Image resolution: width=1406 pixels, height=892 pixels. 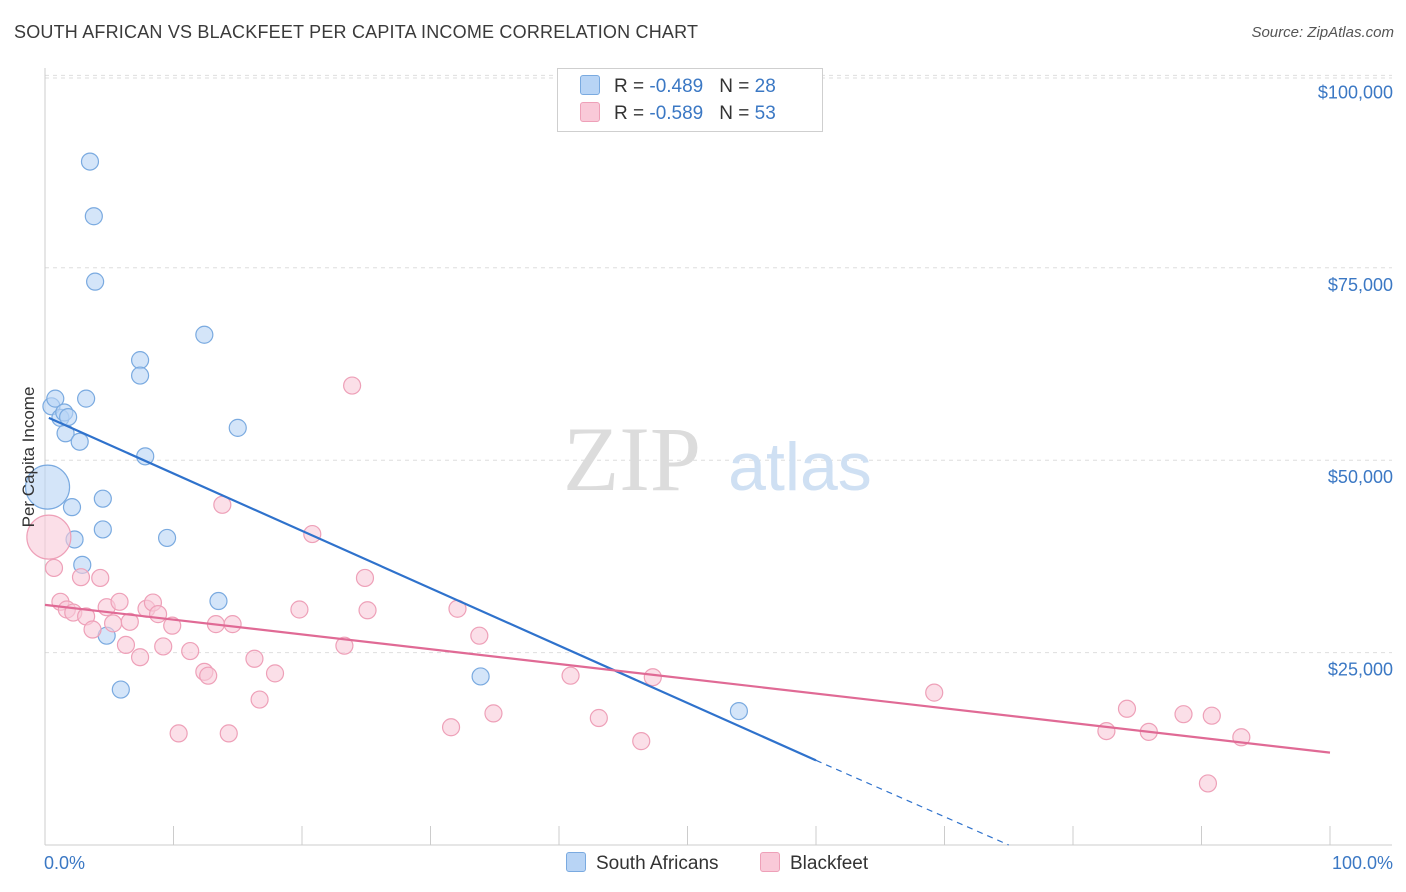 I want to click on legend-row-blackfeet: R = -0.589 N = 53, so click(x=678, y=114).